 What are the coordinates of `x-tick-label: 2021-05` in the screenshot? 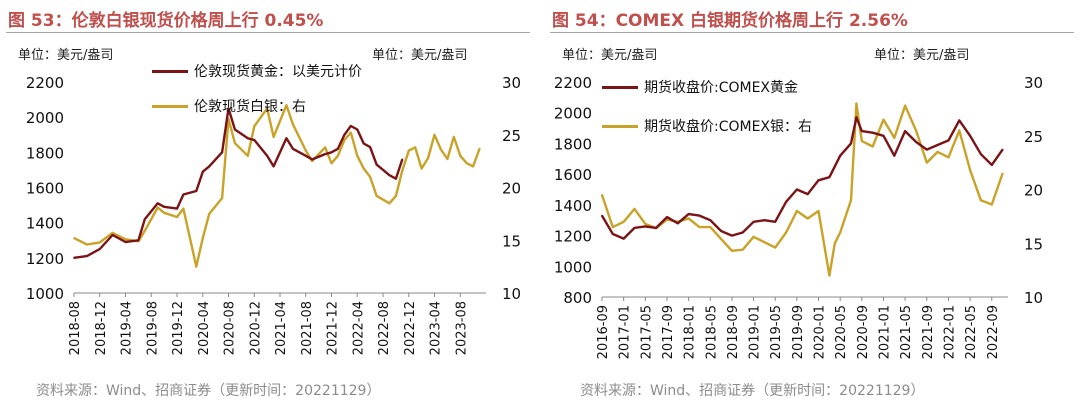 It's located at (906, 332).